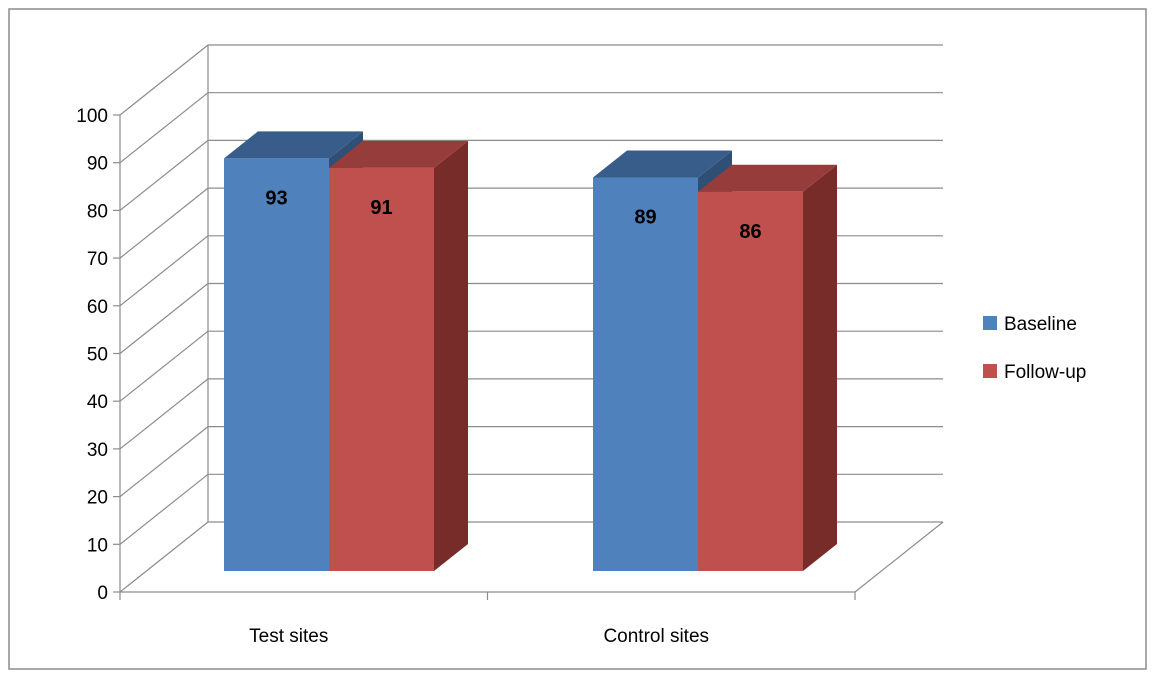  What do you see at coordinates (97, 307) in the screenshot?
I see `y-tick-label: 60` at bounding box center [97, 307].